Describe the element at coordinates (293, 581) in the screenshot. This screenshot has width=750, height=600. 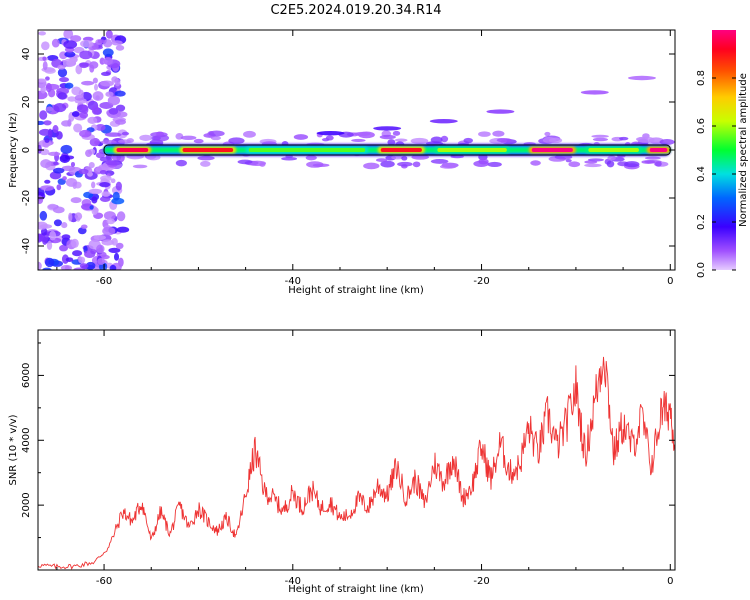
I see `x-tick-label: -40` at that location.